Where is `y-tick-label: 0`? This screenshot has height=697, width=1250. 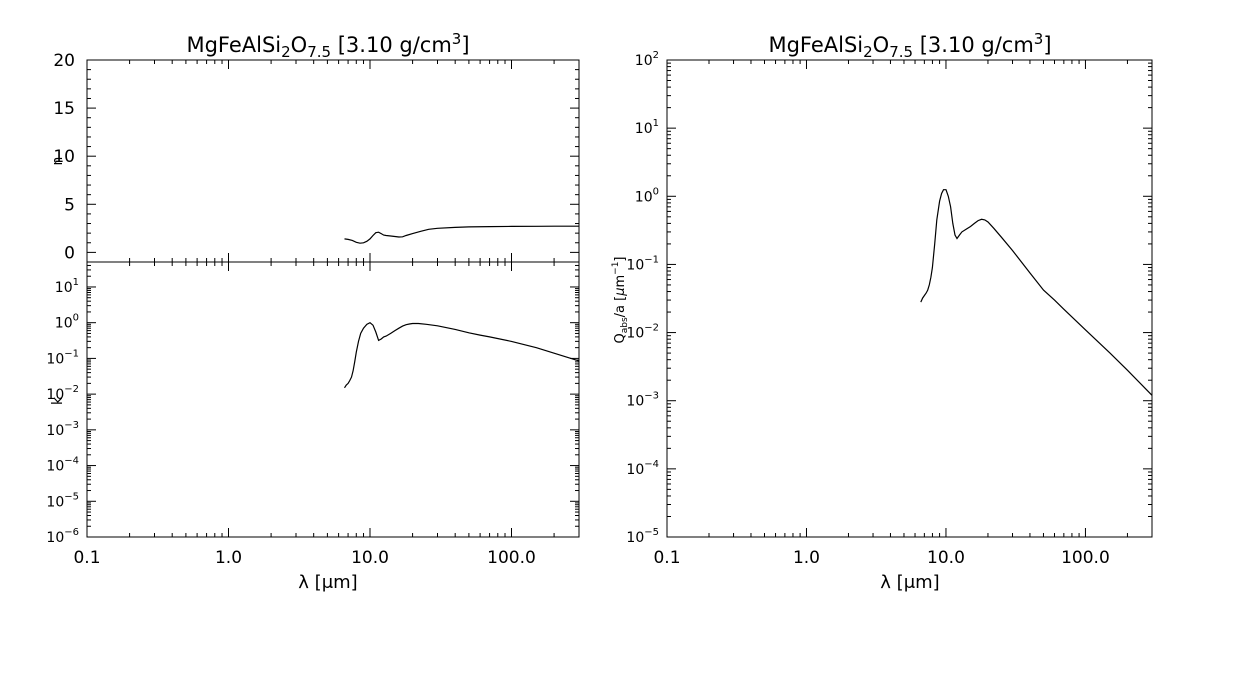
y-tick-label: 0 is located at coordinates (69, 253).